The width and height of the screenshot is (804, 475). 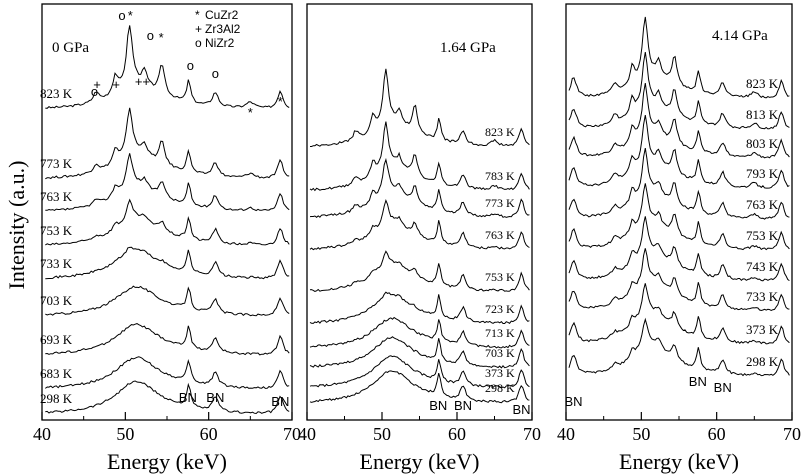 What do you see at coordinates (500, 309) in the screenshot?
I see `temperature-label: 723 K` at bounding box center [500, 309].